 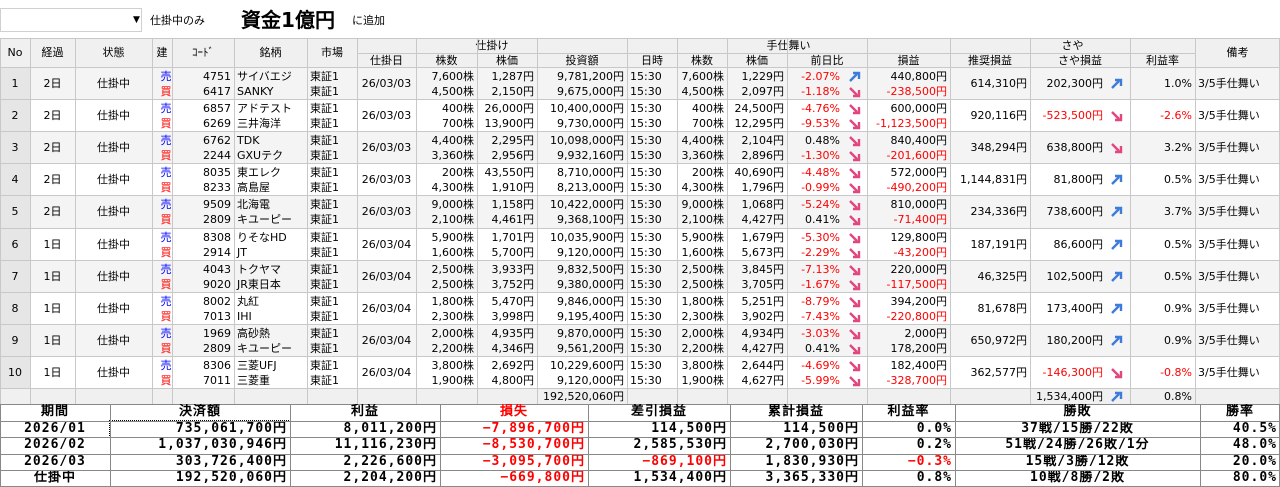 I want to click on exit-price: 12,295円, so click(x=759, y=124).